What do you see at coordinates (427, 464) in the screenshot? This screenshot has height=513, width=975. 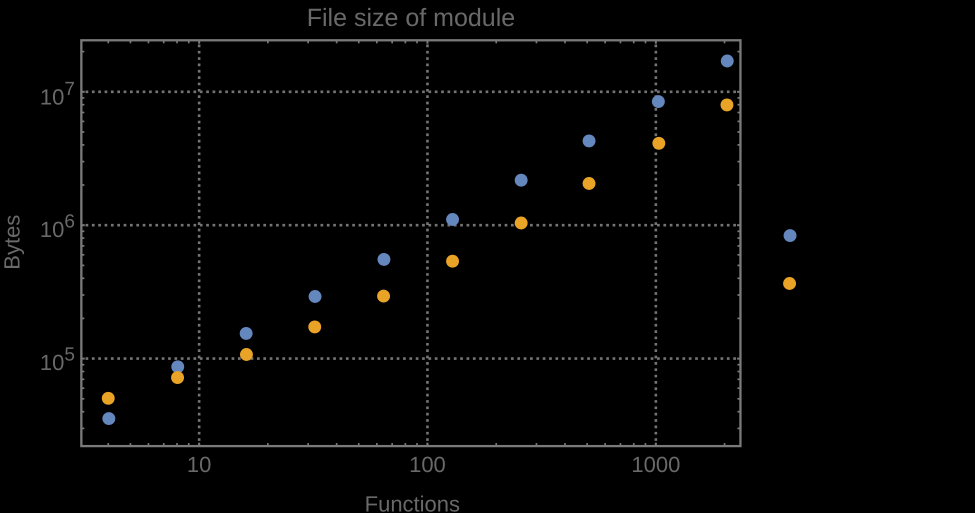 I see `svg-text: 100` at bounding box center [427, 464].